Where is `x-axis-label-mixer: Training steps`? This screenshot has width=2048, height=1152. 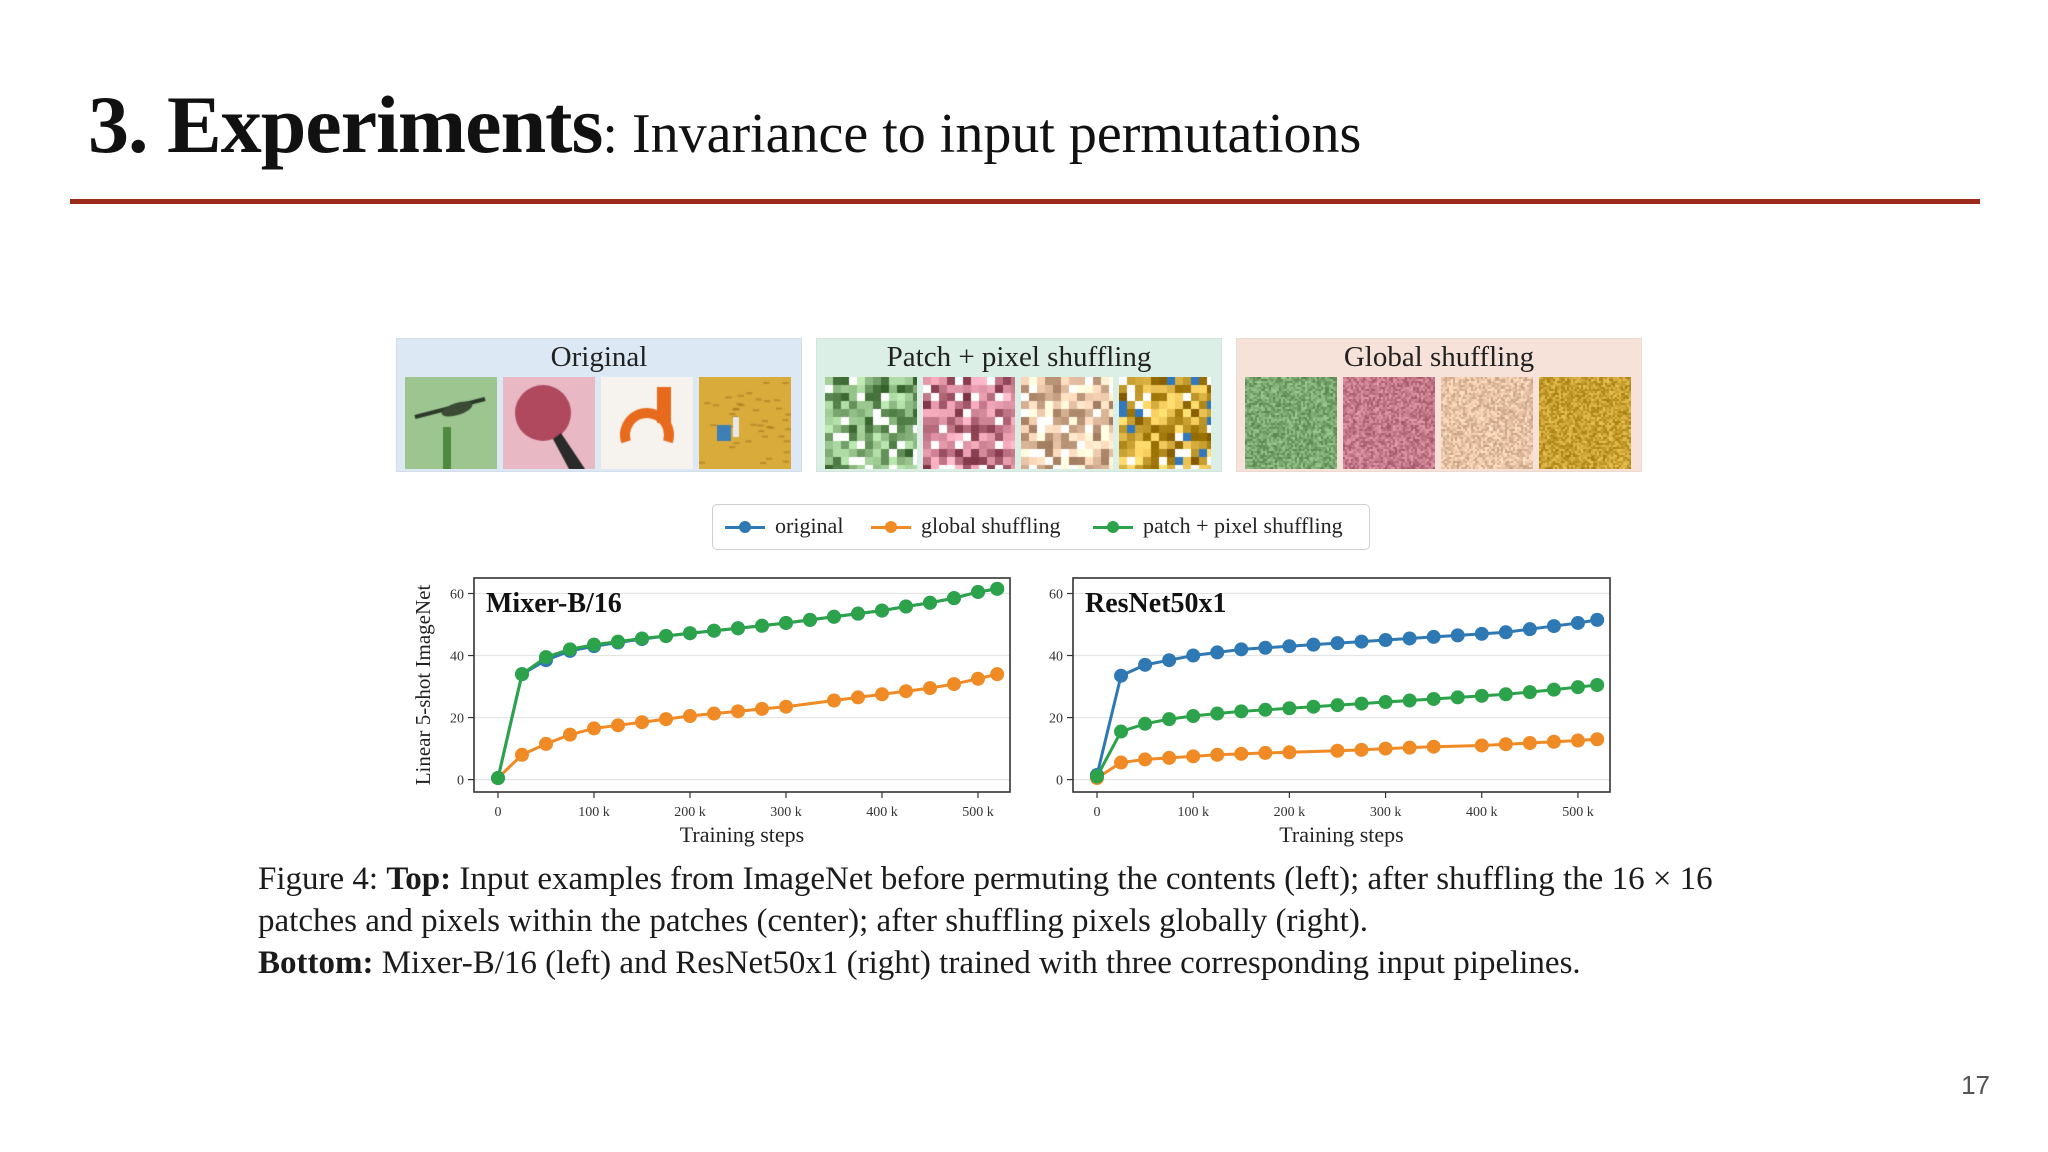 x-axis-label-mixer: Training steps is located at coordinates (742, 834).